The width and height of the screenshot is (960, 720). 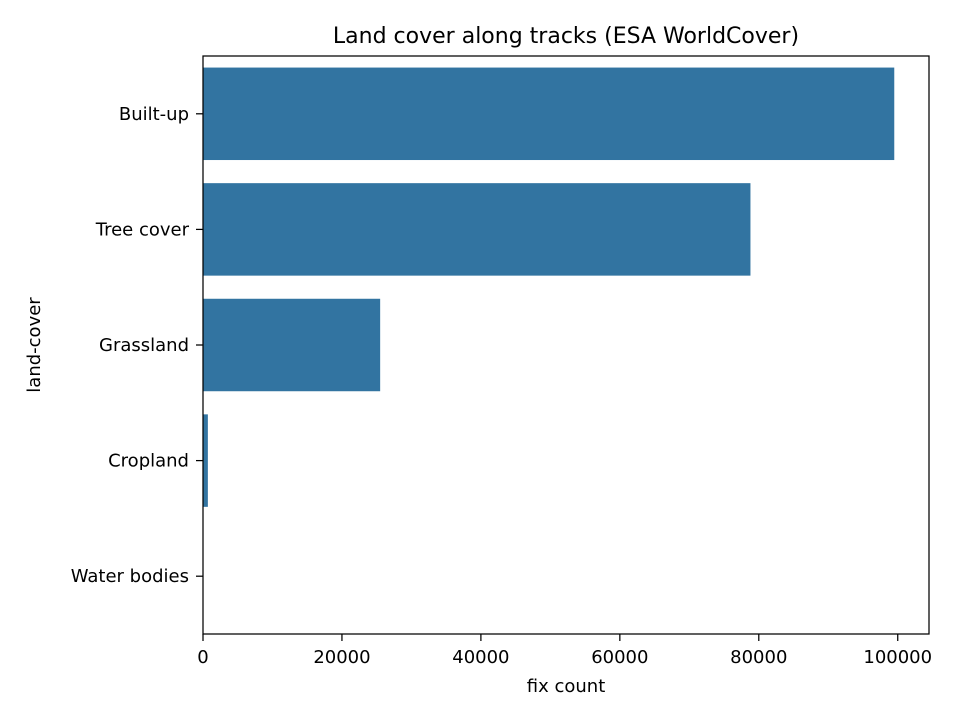 What do you see at coordinates (566, 686) in the screenshot?
I see `x-axis-label: fix count` at bounding box center [566, 686].